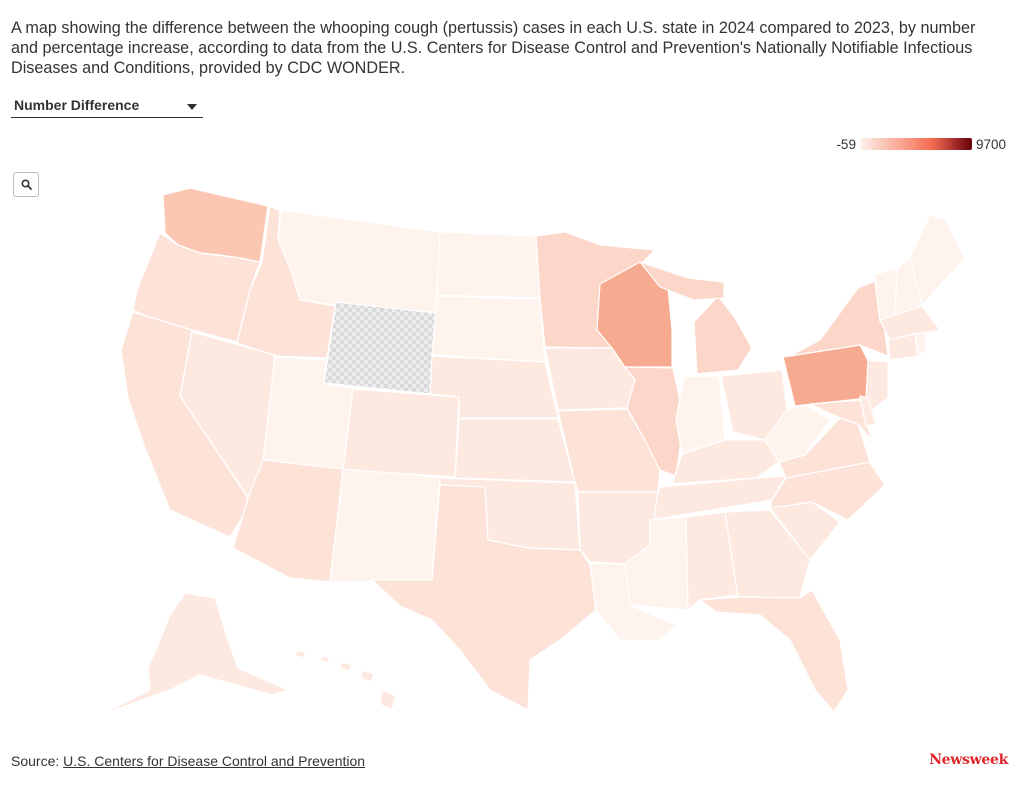 The width and height of the screenshot is (1020, 795). I want to click on newsweek-logo: Newsweek, so click(968, 760).